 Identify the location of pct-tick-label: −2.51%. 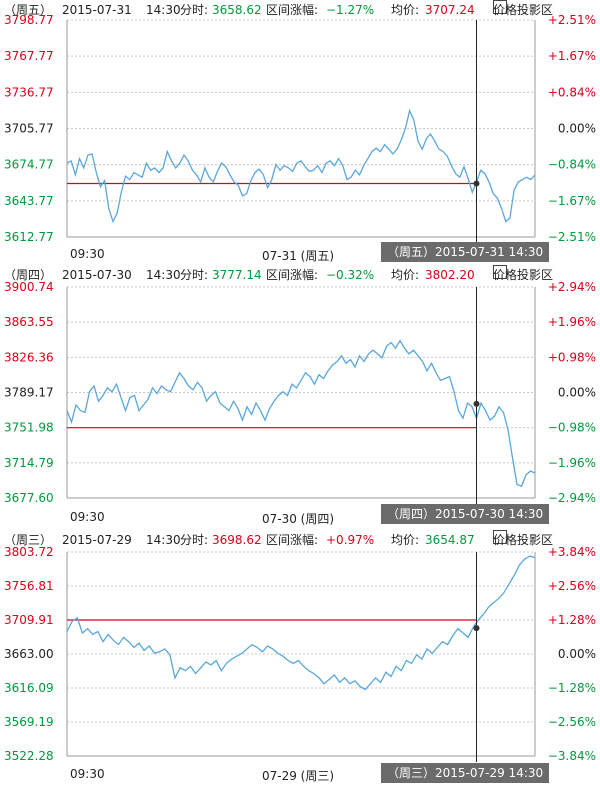
(572, 237).